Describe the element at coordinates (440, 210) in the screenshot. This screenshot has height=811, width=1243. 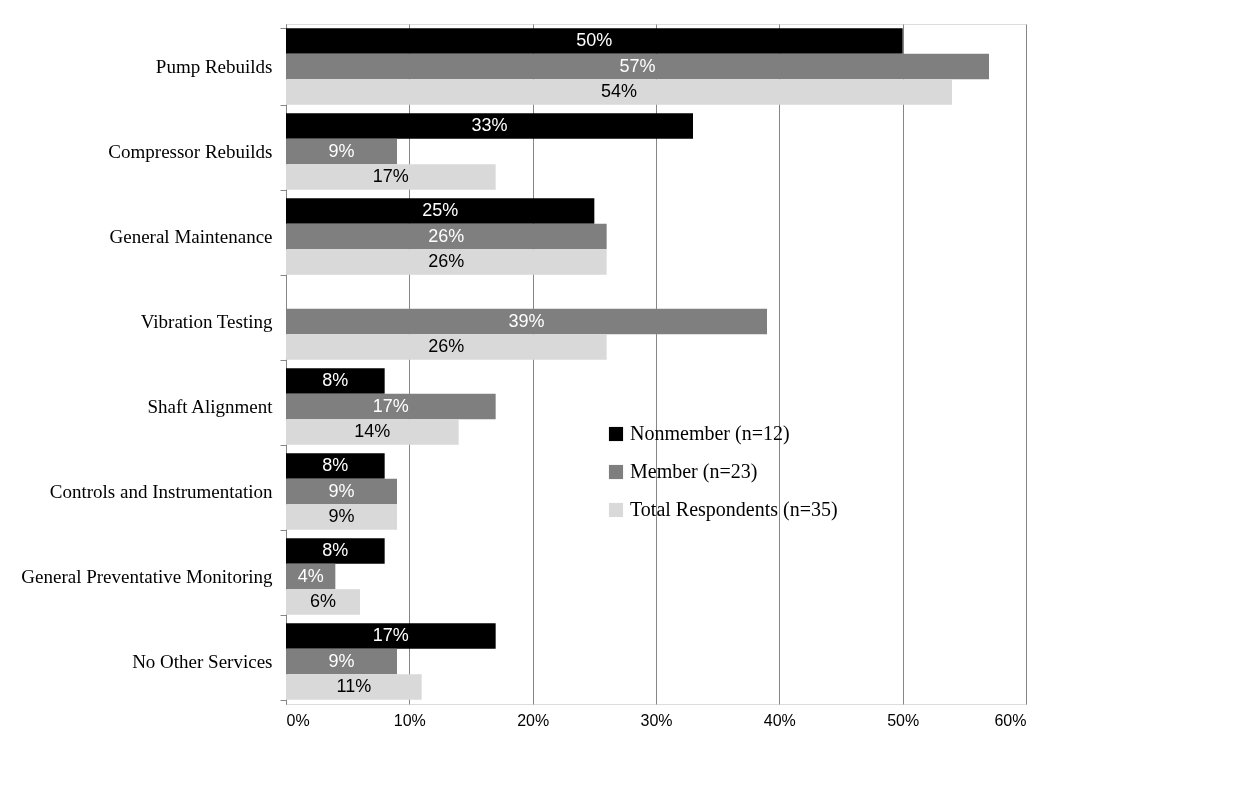
I see `data-label: 25%` at that location.